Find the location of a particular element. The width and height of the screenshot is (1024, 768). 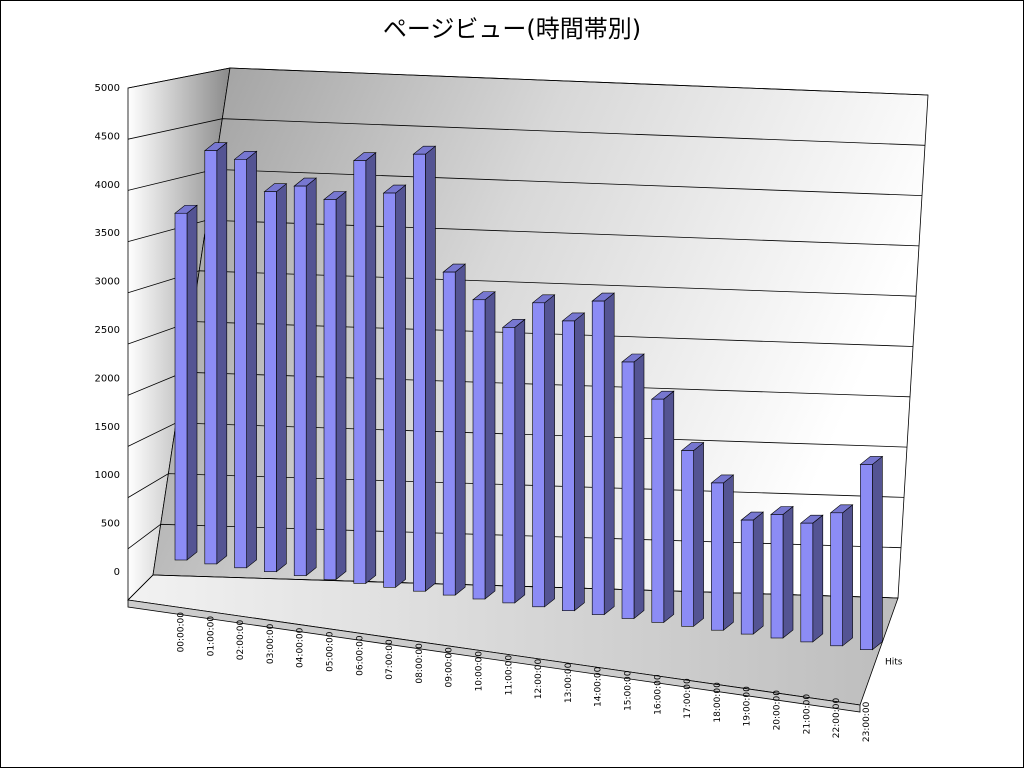

x-tick-label: 13:00:00 is located at coordinates (569, 682).